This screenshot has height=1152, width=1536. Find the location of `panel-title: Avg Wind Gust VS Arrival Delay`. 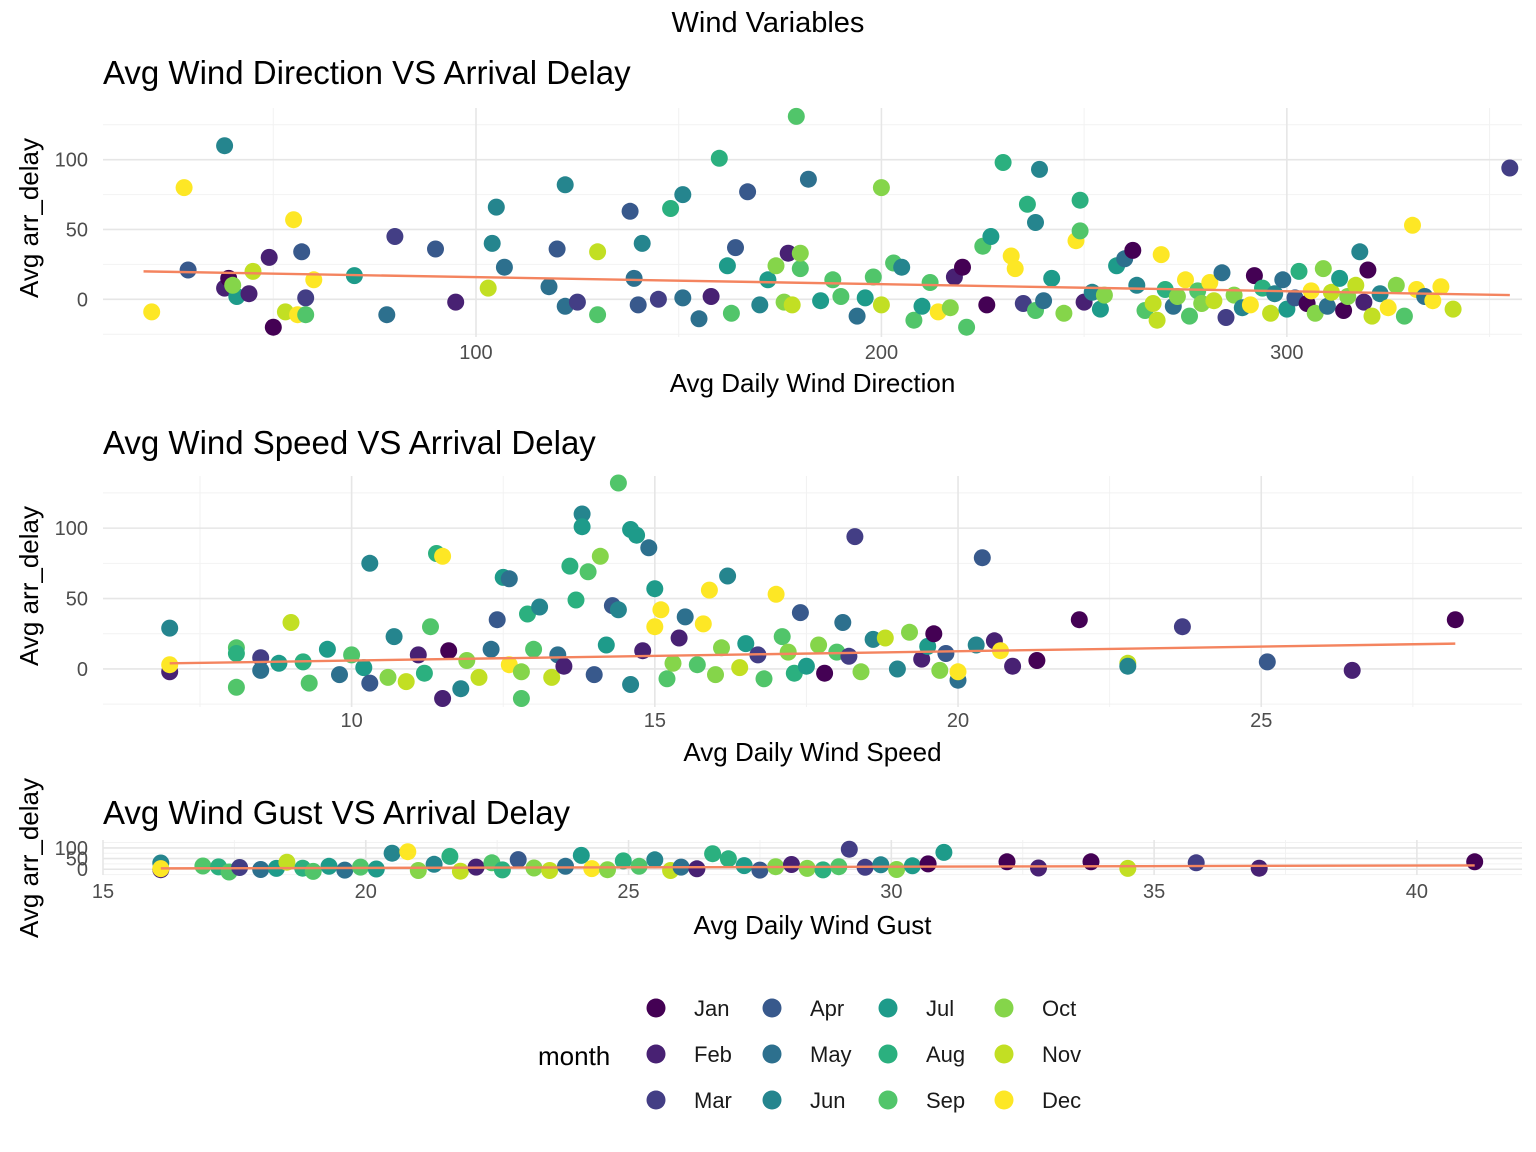

panel-title: Avg Wind Gust VS Arrival Delay is located at coordinates (337, 812).